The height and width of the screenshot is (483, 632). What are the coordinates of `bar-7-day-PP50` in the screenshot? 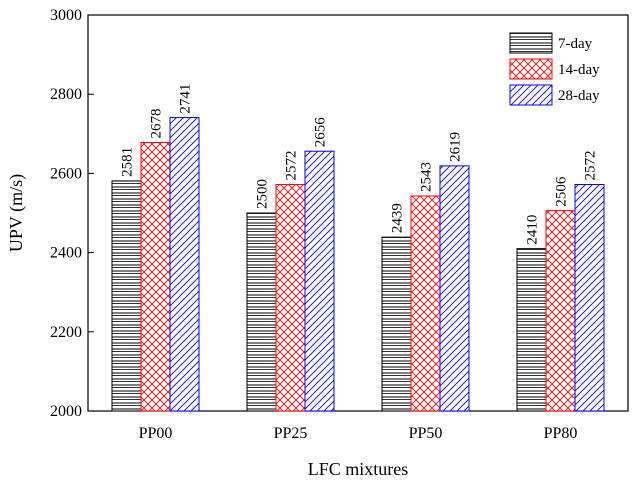 It's located at (396, 324).